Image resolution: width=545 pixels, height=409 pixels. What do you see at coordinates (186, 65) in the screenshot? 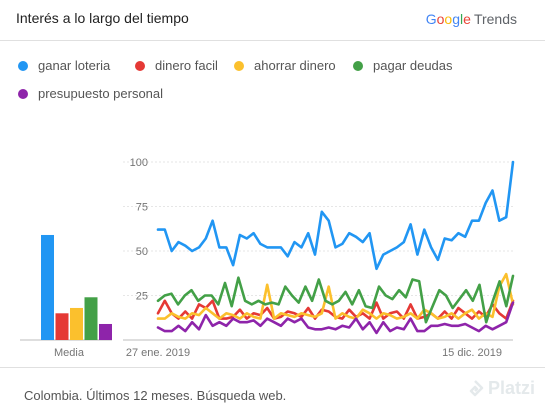
I see `legend-label: dinero facil` at bounding box center [186, 65].